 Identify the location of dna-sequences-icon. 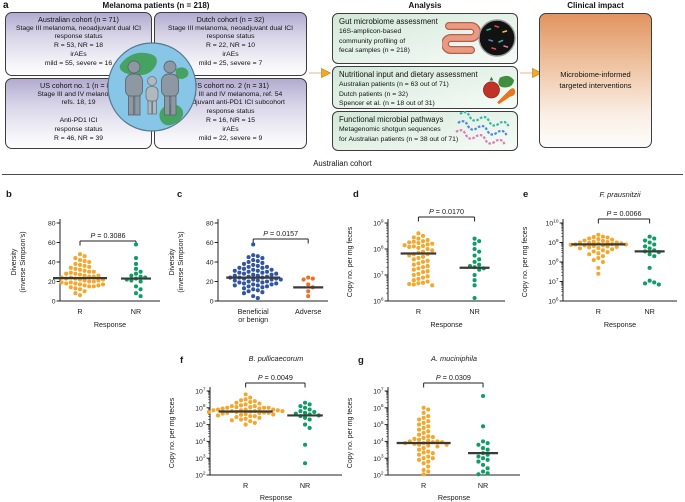
(482, 128).